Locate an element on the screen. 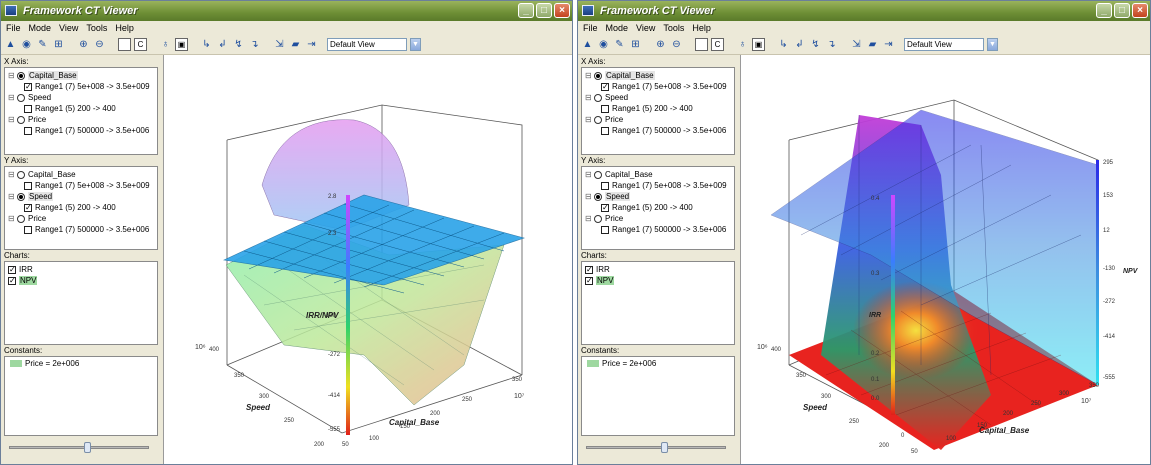  constant-price: Price = 2e+006 is located at coordinates (629, 363).